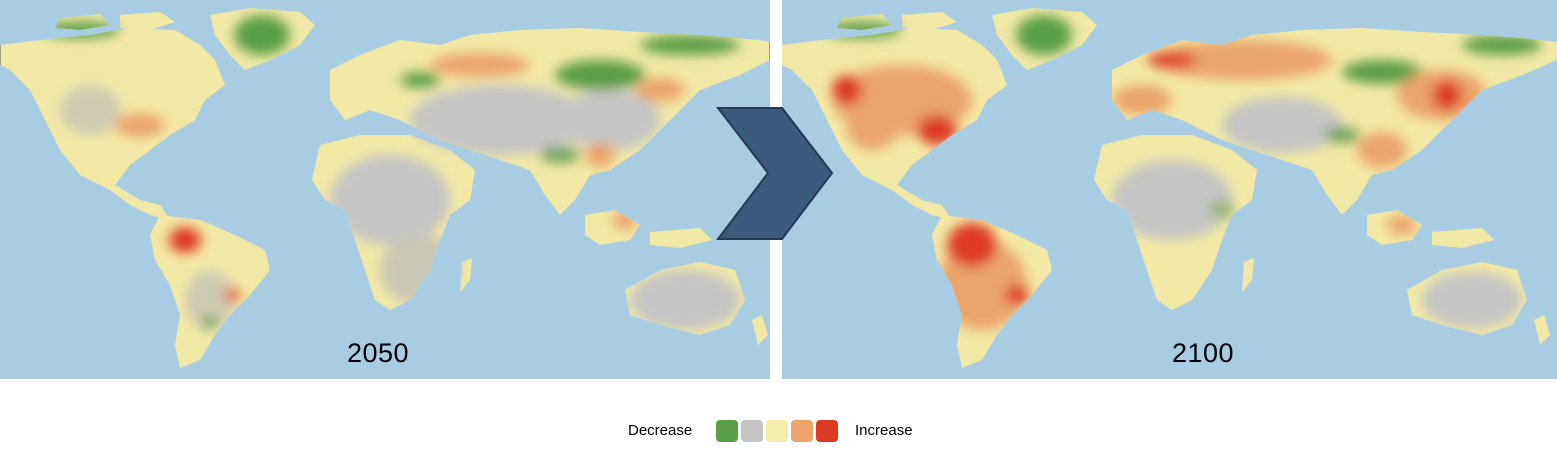  Describe the element at coordinates (1203, 353) in the screenshot. I see `year-label-2100: 2100` at that location.